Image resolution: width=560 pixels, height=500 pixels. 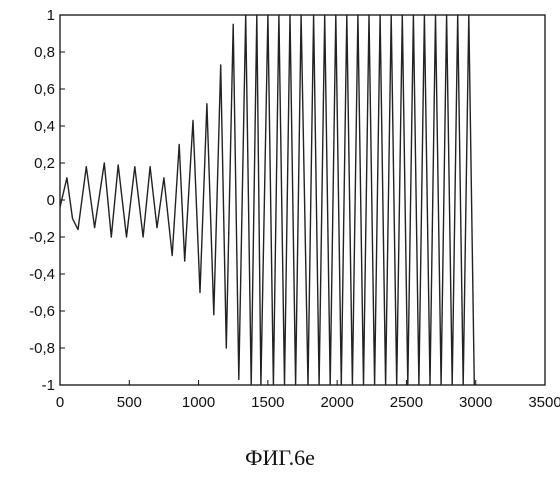 What do you see at coordinates (406, 402) in the screenshot?
I see `x-tick-label: 2500` at bounding box center [406, 402].